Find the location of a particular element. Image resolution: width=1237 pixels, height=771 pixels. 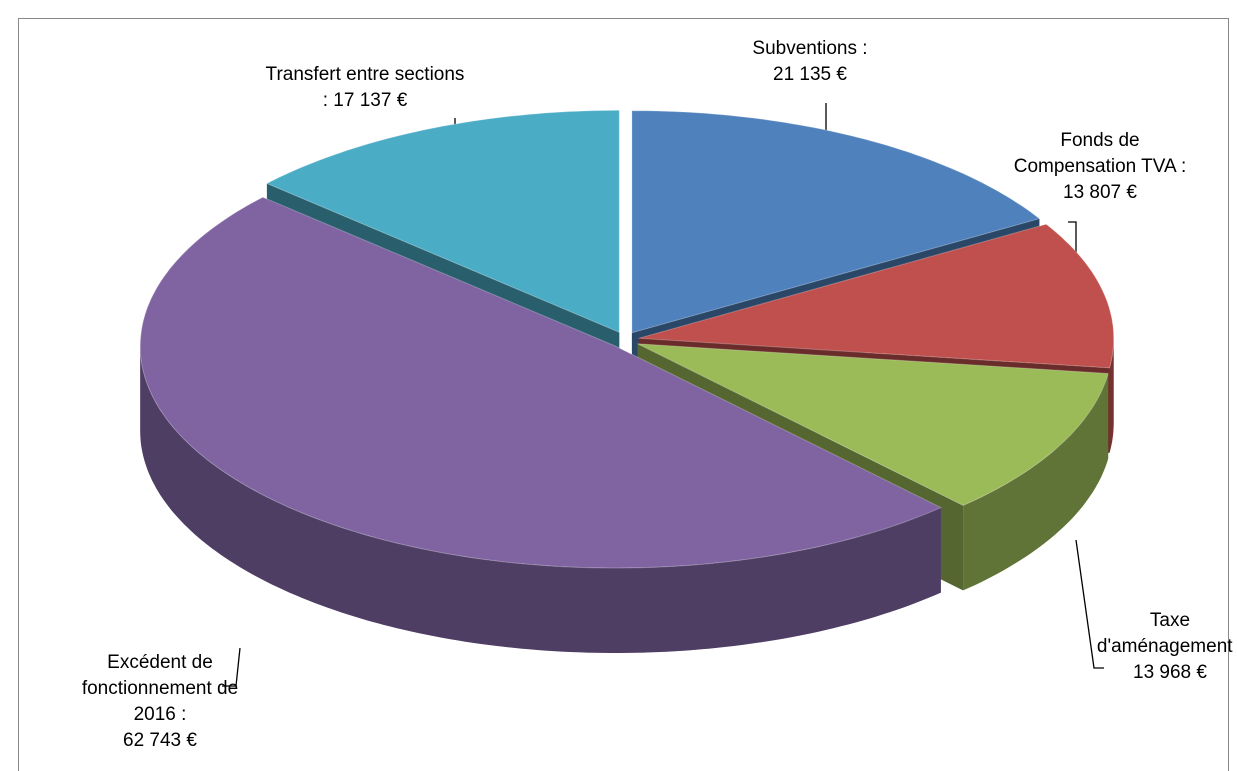

data-label: Taxe d'aménagement : 13 968 € is located at coordinates (1166, 647).